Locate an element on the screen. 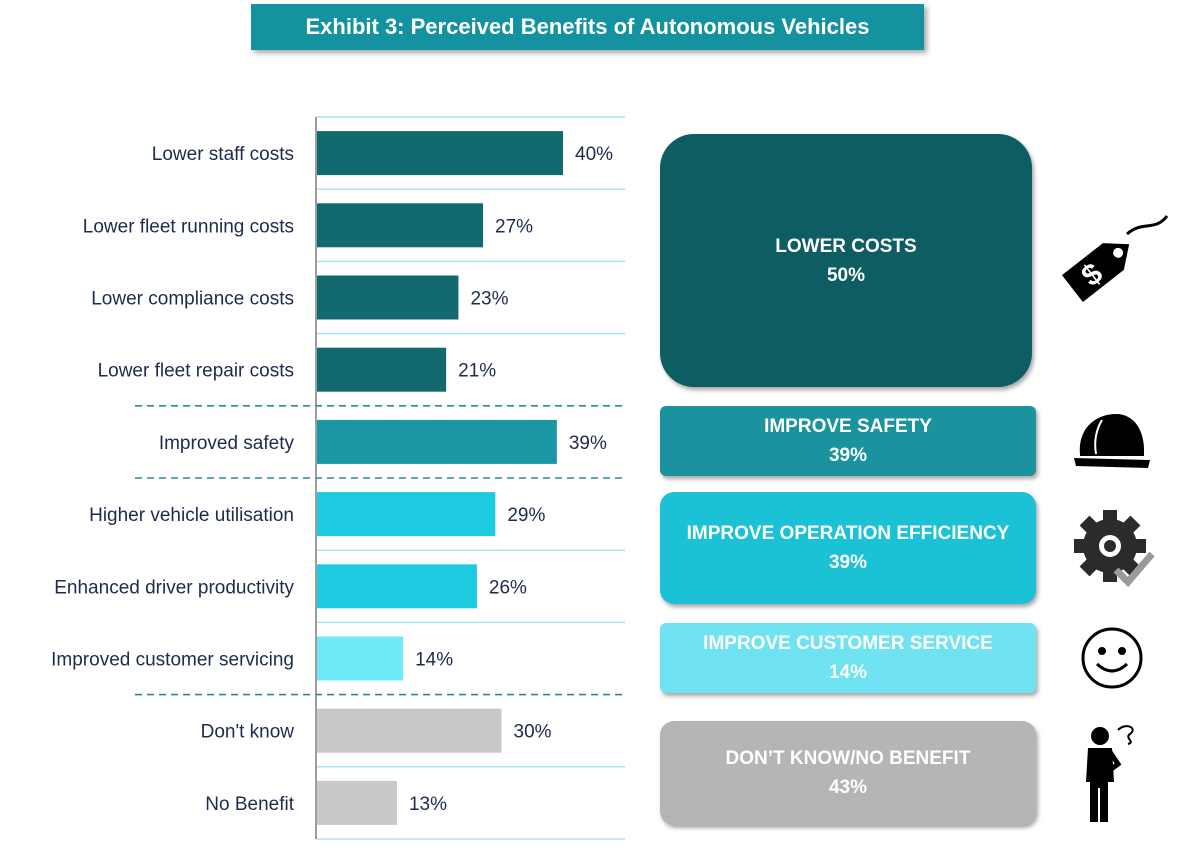  group-box-improve-customer-service: IMPROVE CUSTOMER SERVICE 14% is located at coordinates (848, 658).